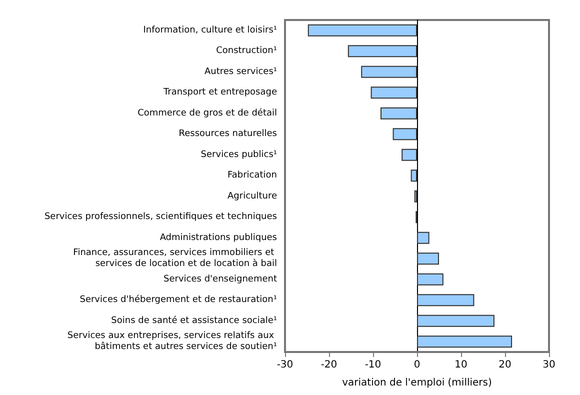 The width and height of the screenshot is (580, 395). Describe the element at coordinates (207, 112) in the screenshot. I see `y-tick-label: Commerce de gros et de détail` at that location.